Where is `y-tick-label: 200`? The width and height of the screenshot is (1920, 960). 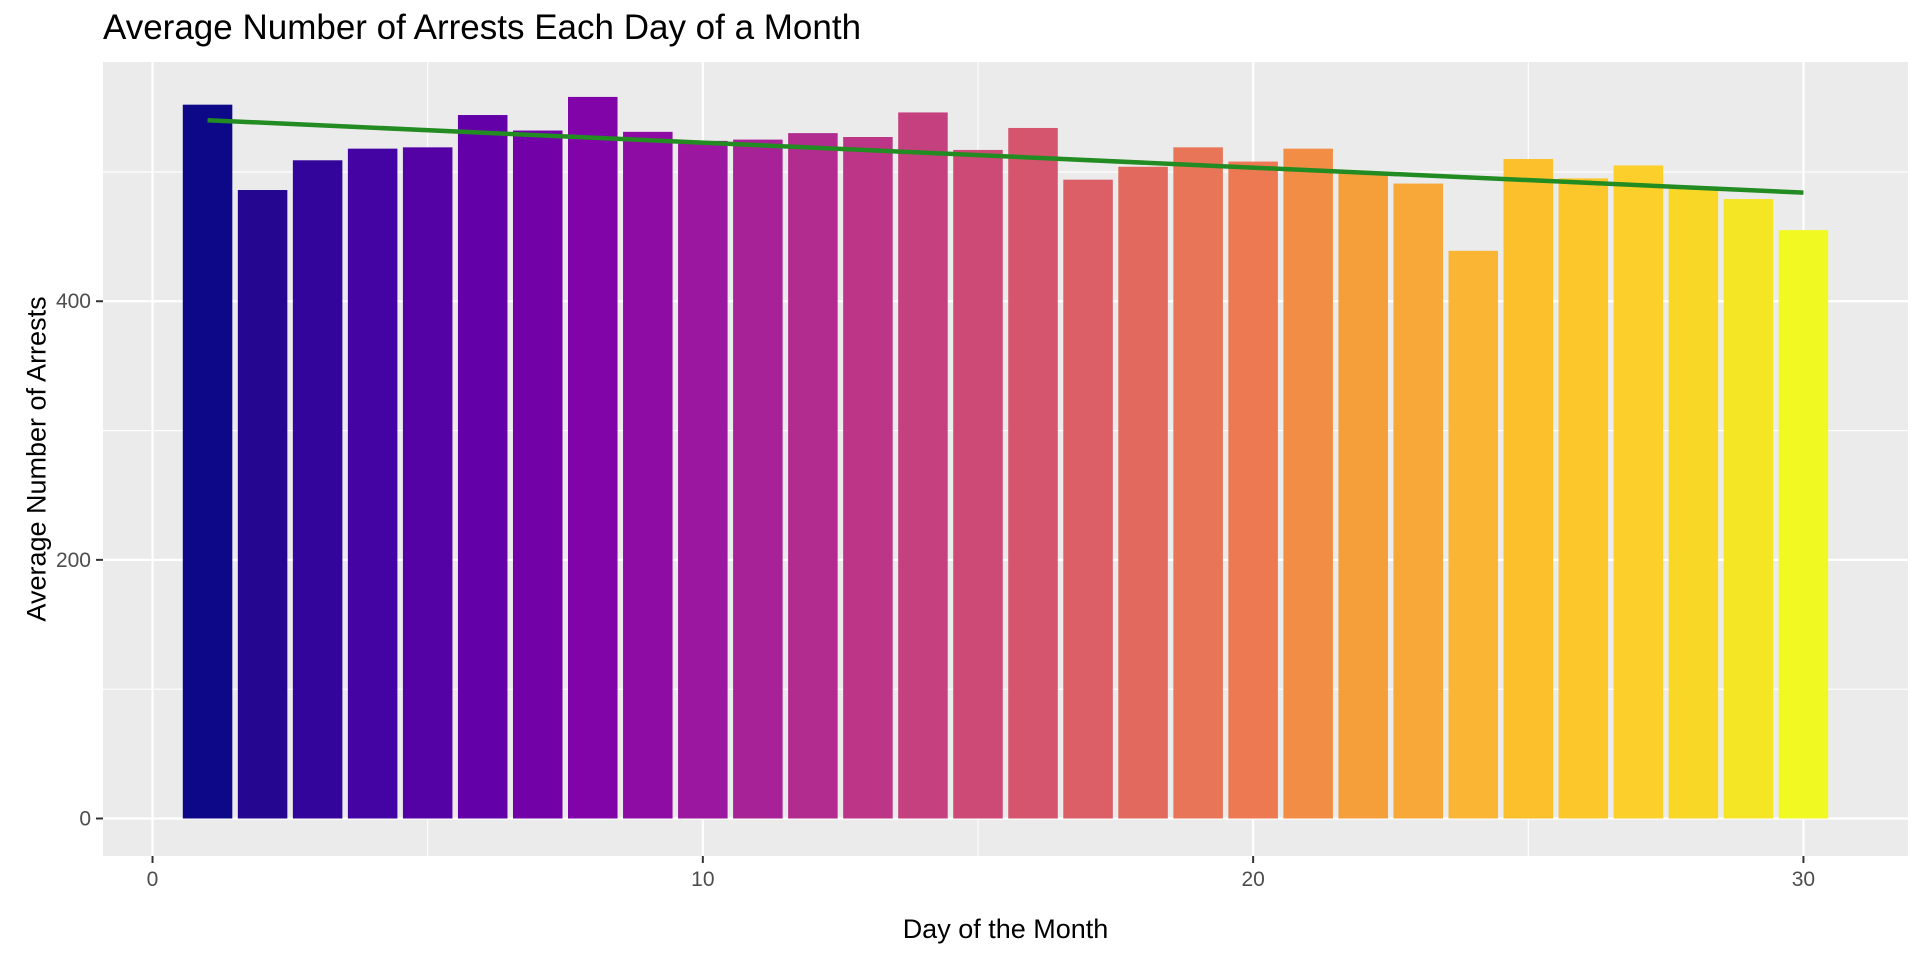
y-tick-label: 200 is located at coordinates (73, 560).